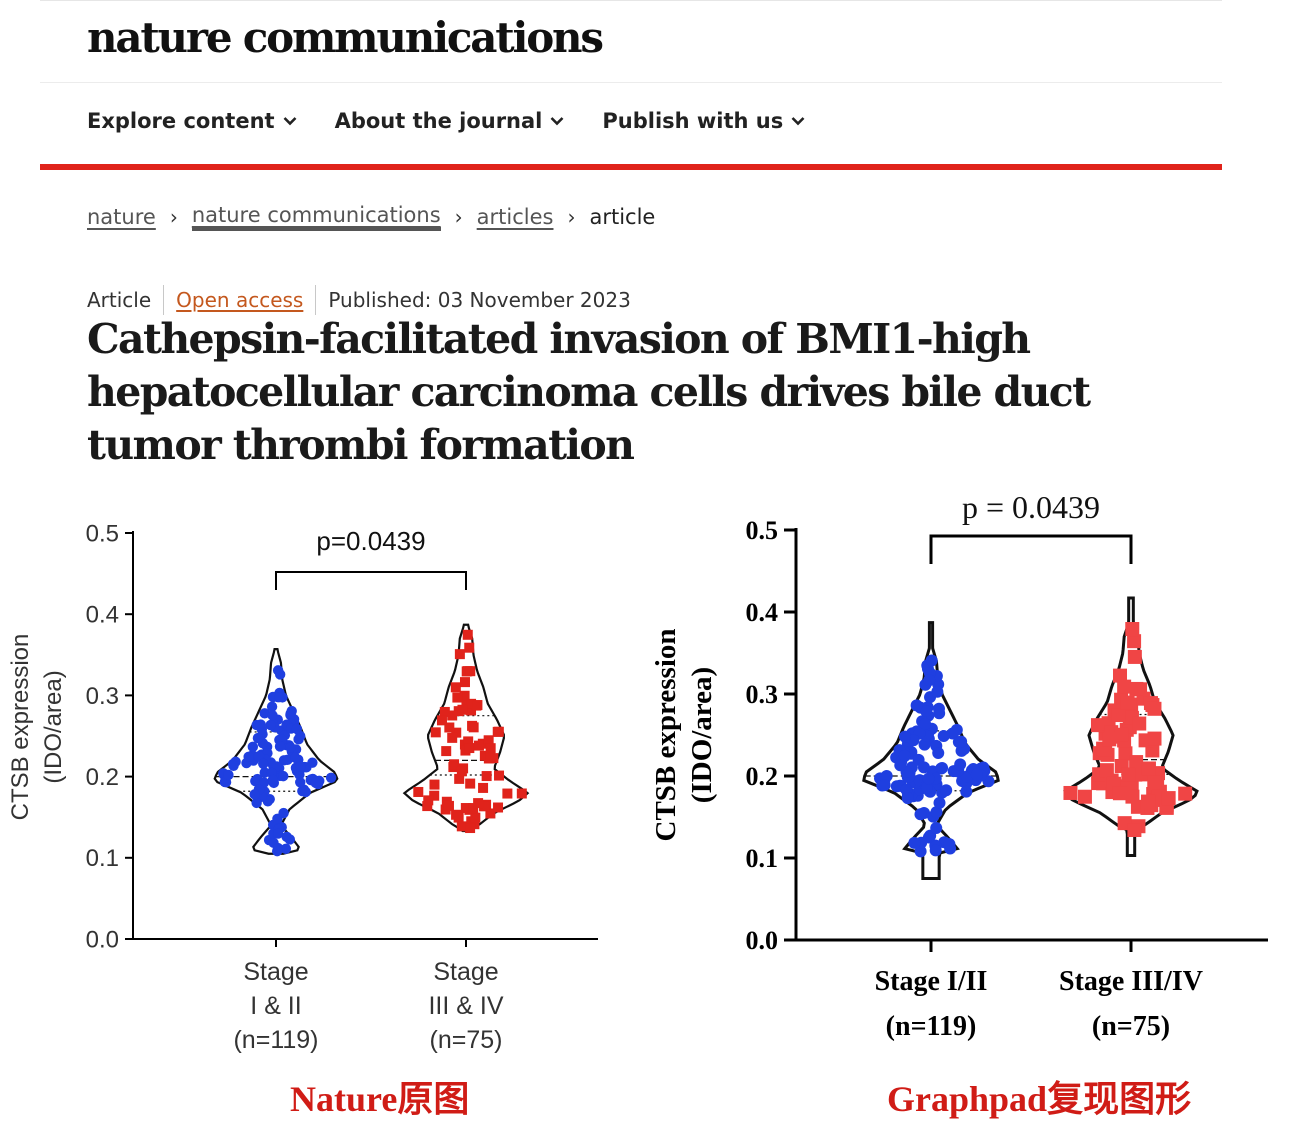  Describe the element at coordinates (438, 121) in the screenshot. I see `nav-label: About the journal` at that location.